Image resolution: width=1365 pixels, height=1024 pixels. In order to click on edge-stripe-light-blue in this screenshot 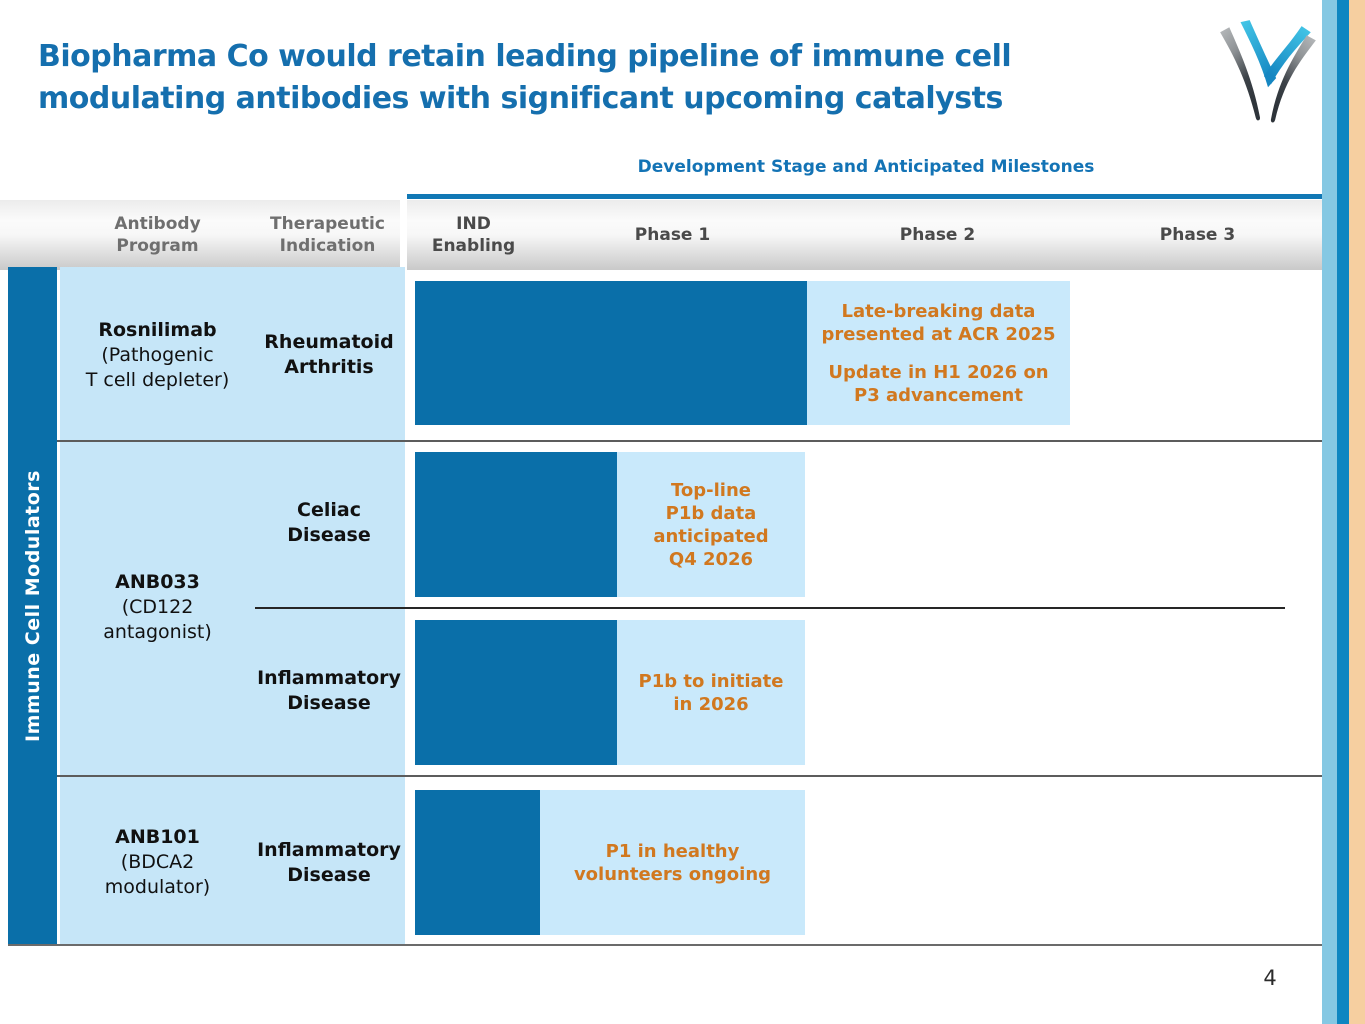, I will do `click(1329, 512)`.